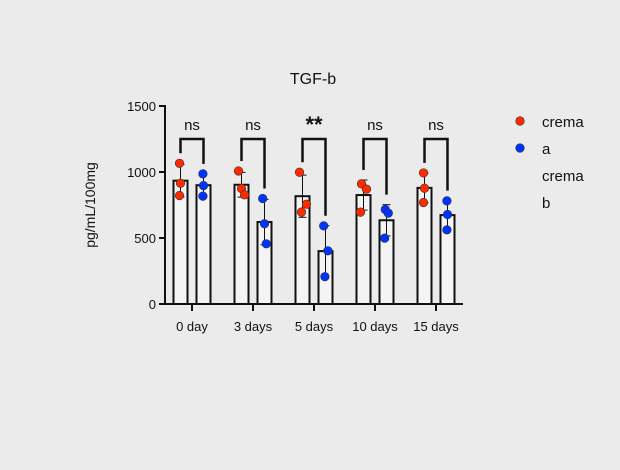  What do you see at coordinates (253, 326) in the screenshot?
I see `x-tick-label: 3 days` at bounding box center [253, 326].